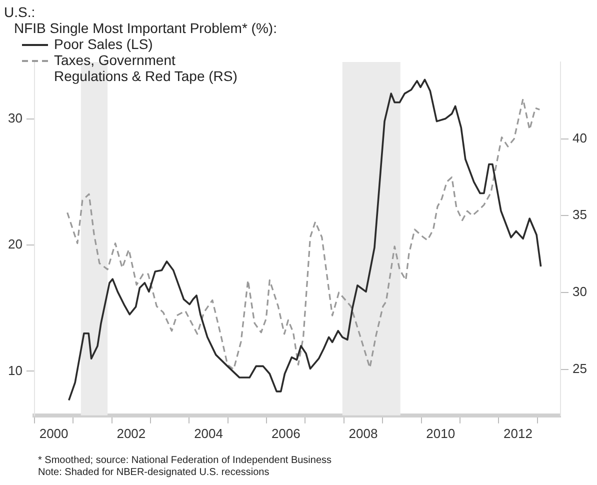  What do you see at coordinates (580, 214) in the screenshot?
I see `y2-tick-label: 35` at bounding box center [580, 214].